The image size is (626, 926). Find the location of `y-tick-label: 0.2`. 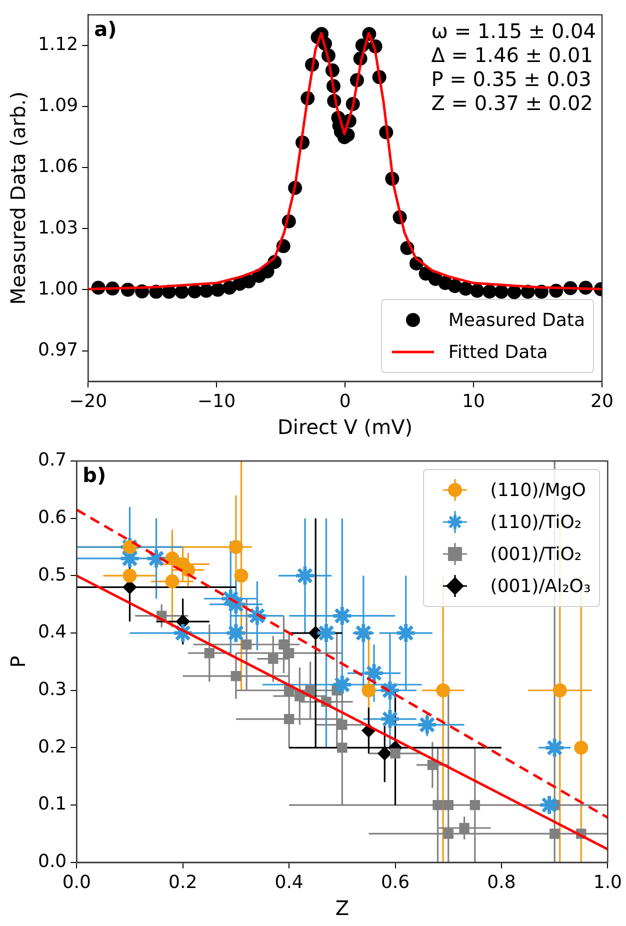

y-tick-label: 0.2 is located at coordinates (52, 747).